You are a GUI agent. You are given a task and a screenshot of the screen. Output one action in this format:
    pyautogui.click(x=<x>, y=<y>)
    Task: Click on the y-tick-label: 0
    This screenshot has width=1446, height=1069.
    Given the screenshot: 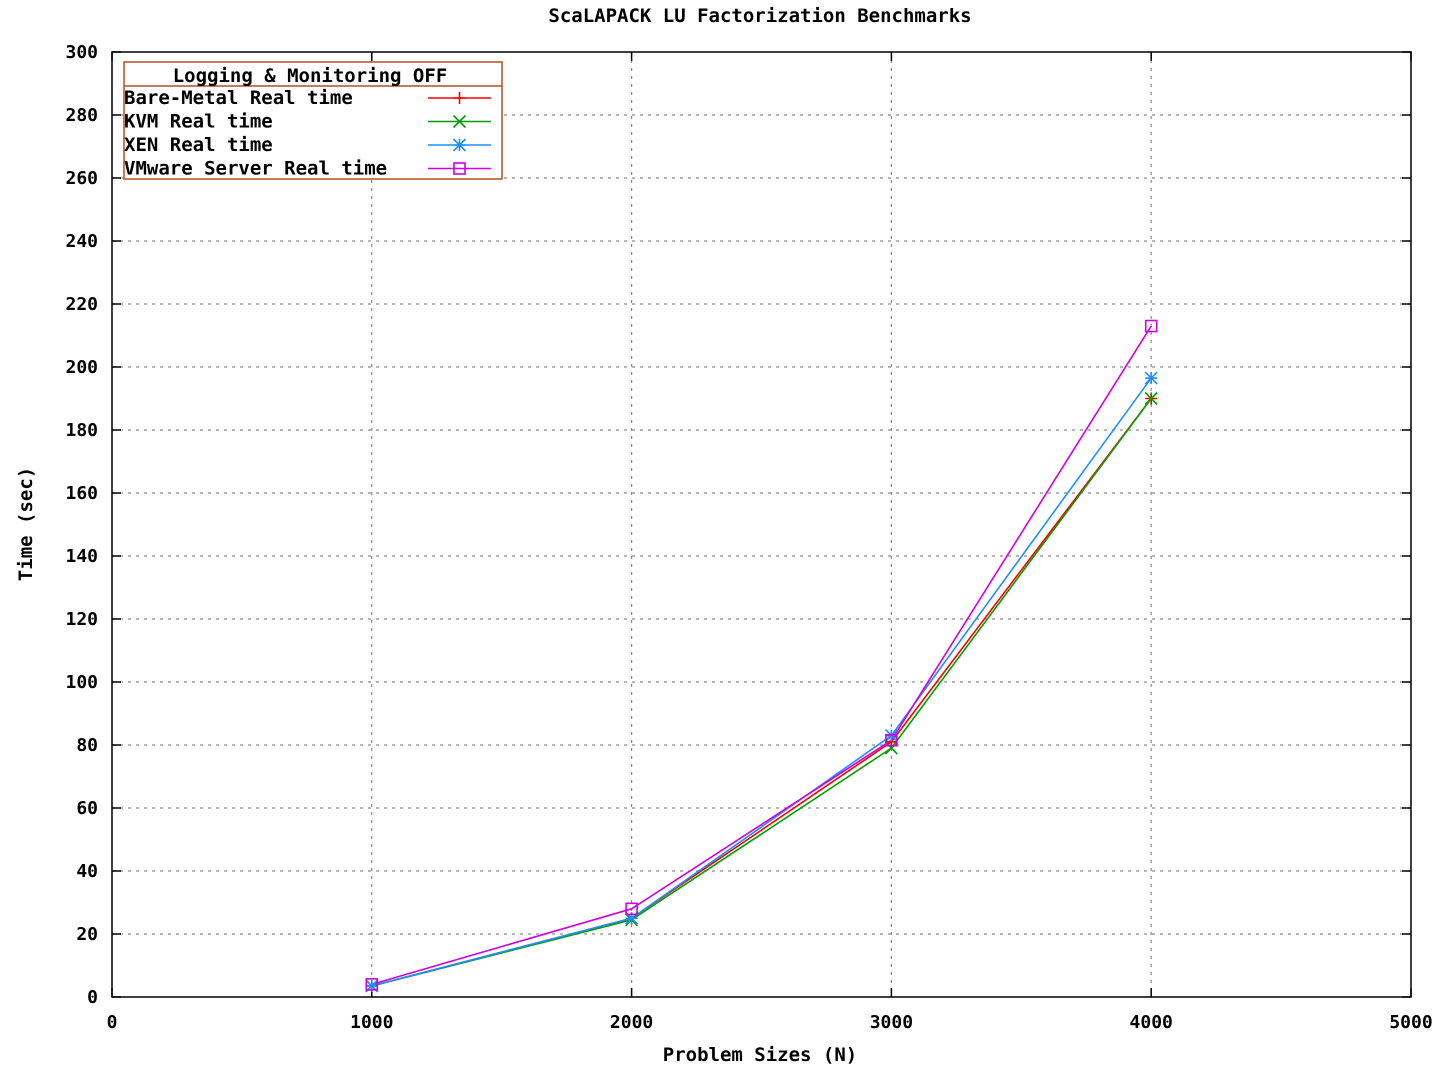 What is the action you would take?
    pyautogui.click(x=92, y=997)
    